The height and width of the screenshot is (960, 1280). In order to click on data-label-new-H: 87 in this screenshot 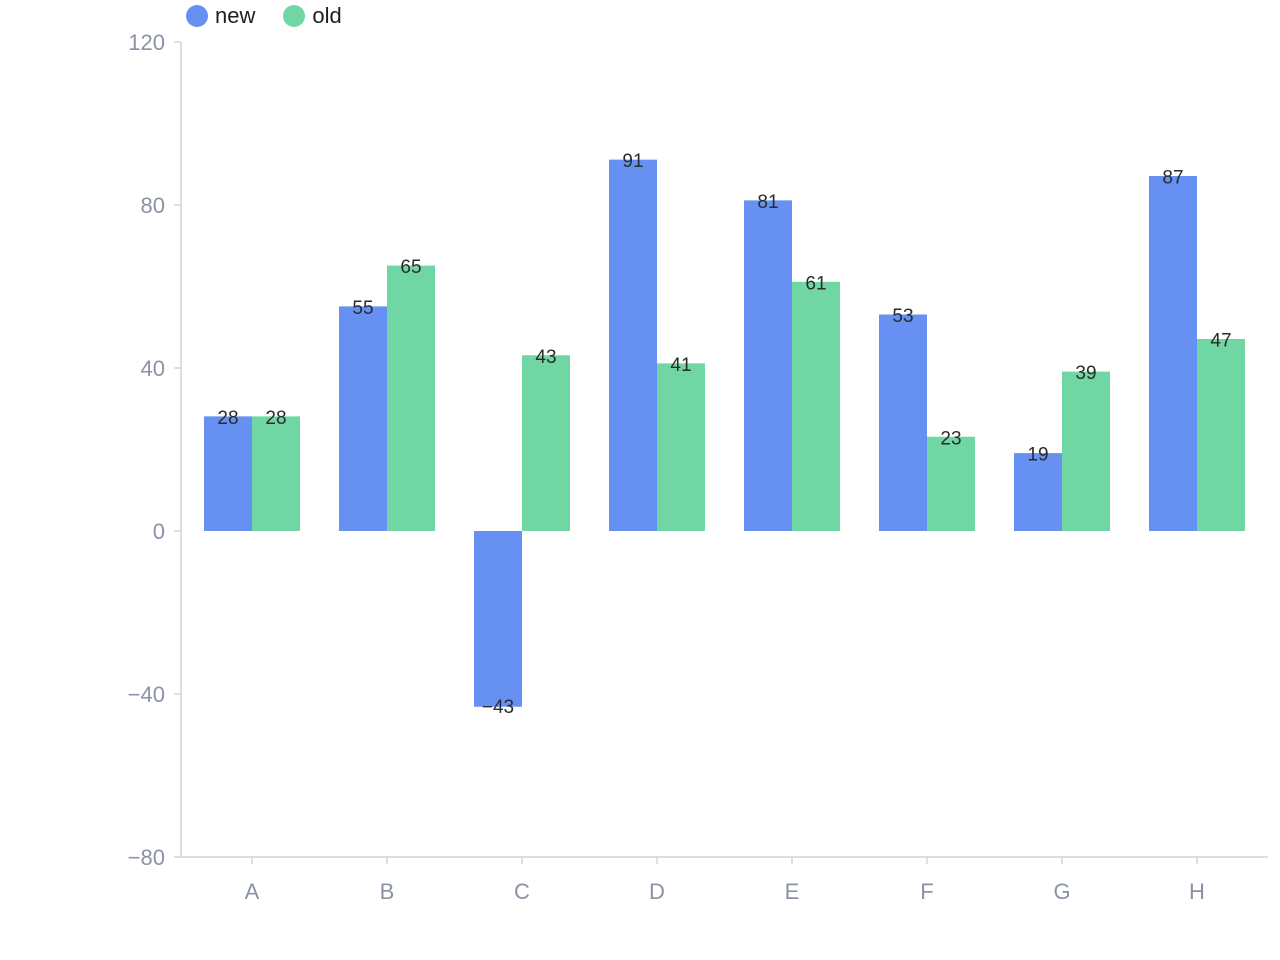, I will do `click(1172, 177)`.